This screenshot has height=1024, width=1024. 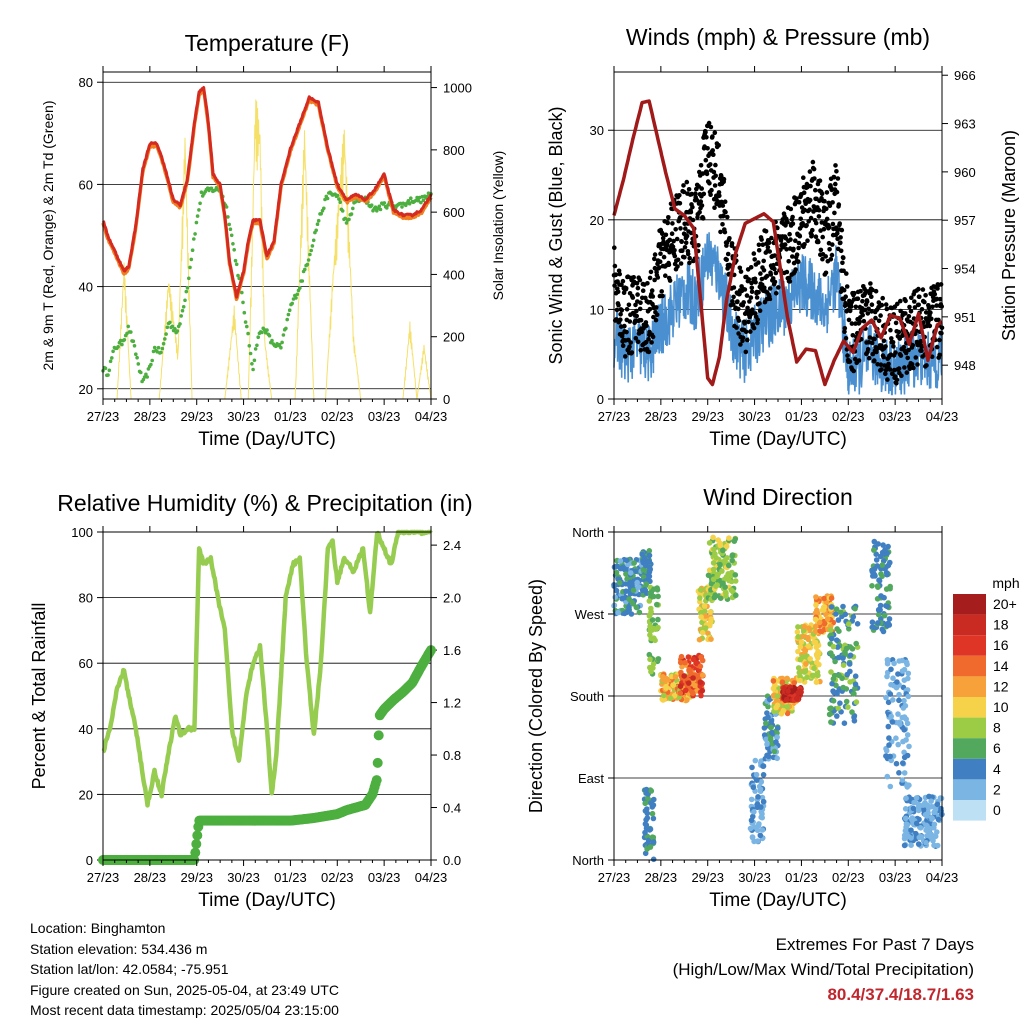 What do you see at coordinates (86, 184) in the screenshot?
I see `temperature-ytick-label: 60` at bounding box center [86, 184].